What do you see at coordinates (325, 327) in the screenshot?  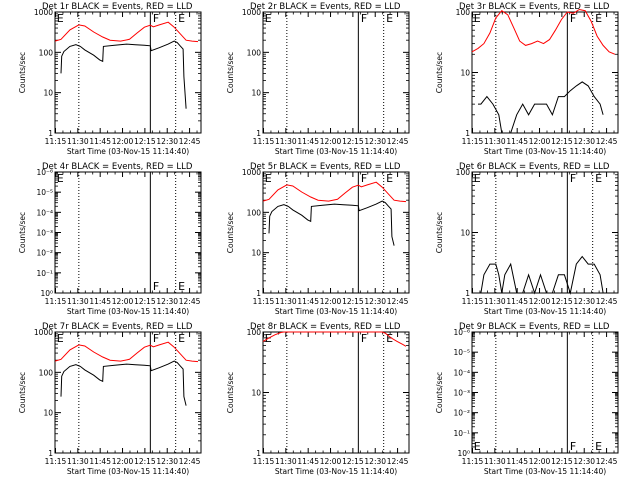 I see `panel-title: Det 8r BLACK = Events, RED = LLD` at bounding box center [325, 327].